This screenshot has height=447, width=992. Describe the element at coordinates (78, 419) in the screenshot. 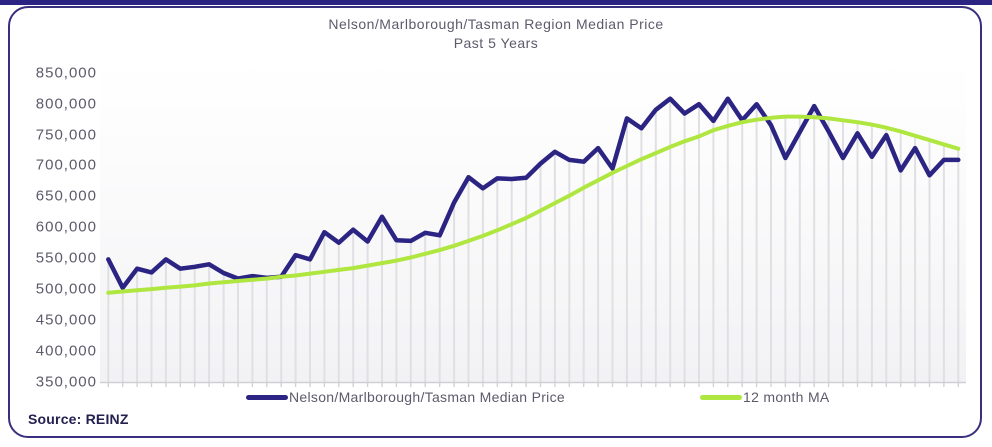

I see `source-note: Source: REINZ` at that location.